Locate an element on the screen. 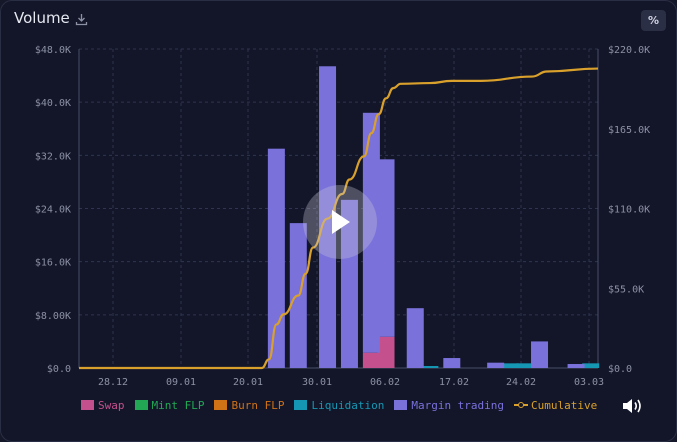  legend-item-margin-trading: Margin trading is located at coordinates (449, 405).